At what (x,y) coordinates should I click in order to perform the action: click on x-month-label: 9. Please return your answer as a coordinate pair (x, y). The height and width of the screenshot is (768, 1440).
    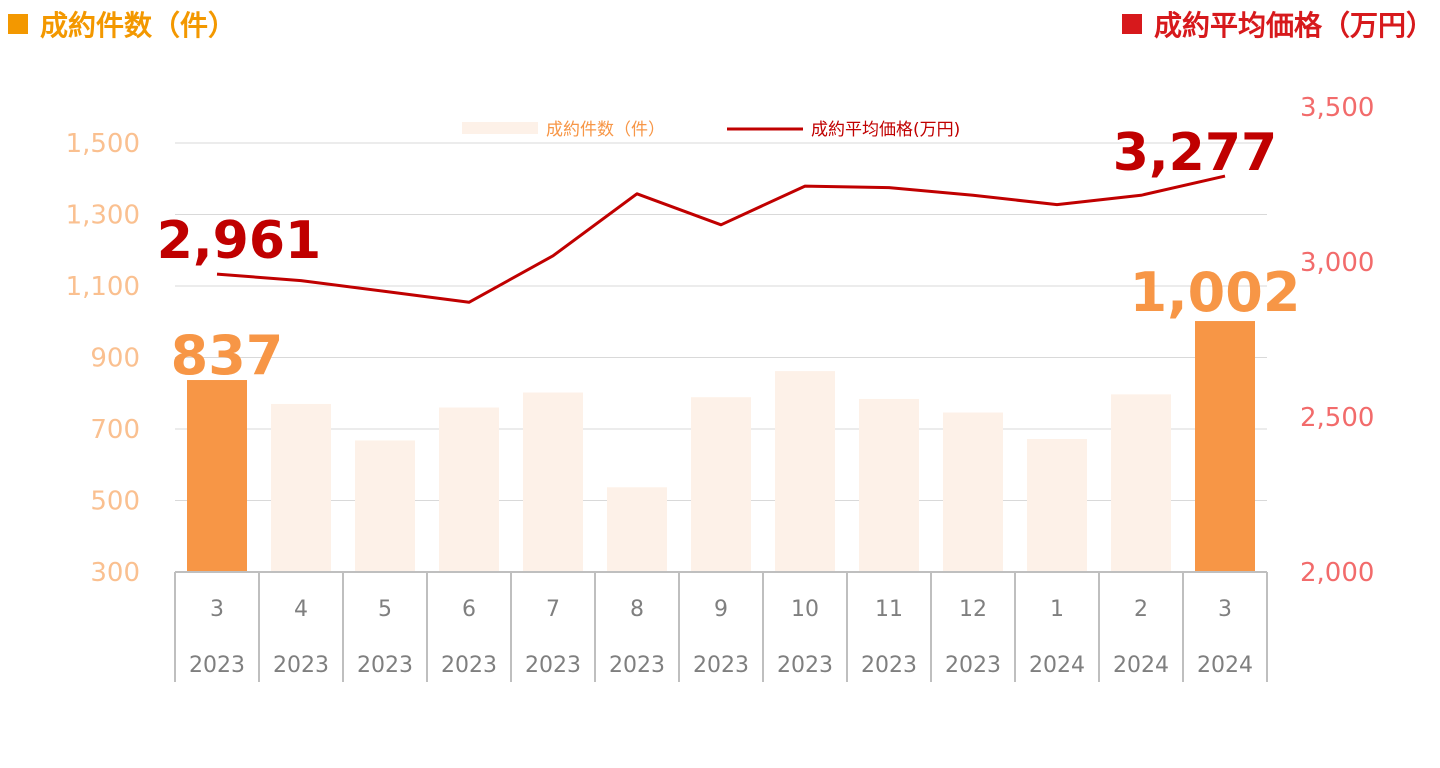
    Looking at the image, I should click on (721, 609).